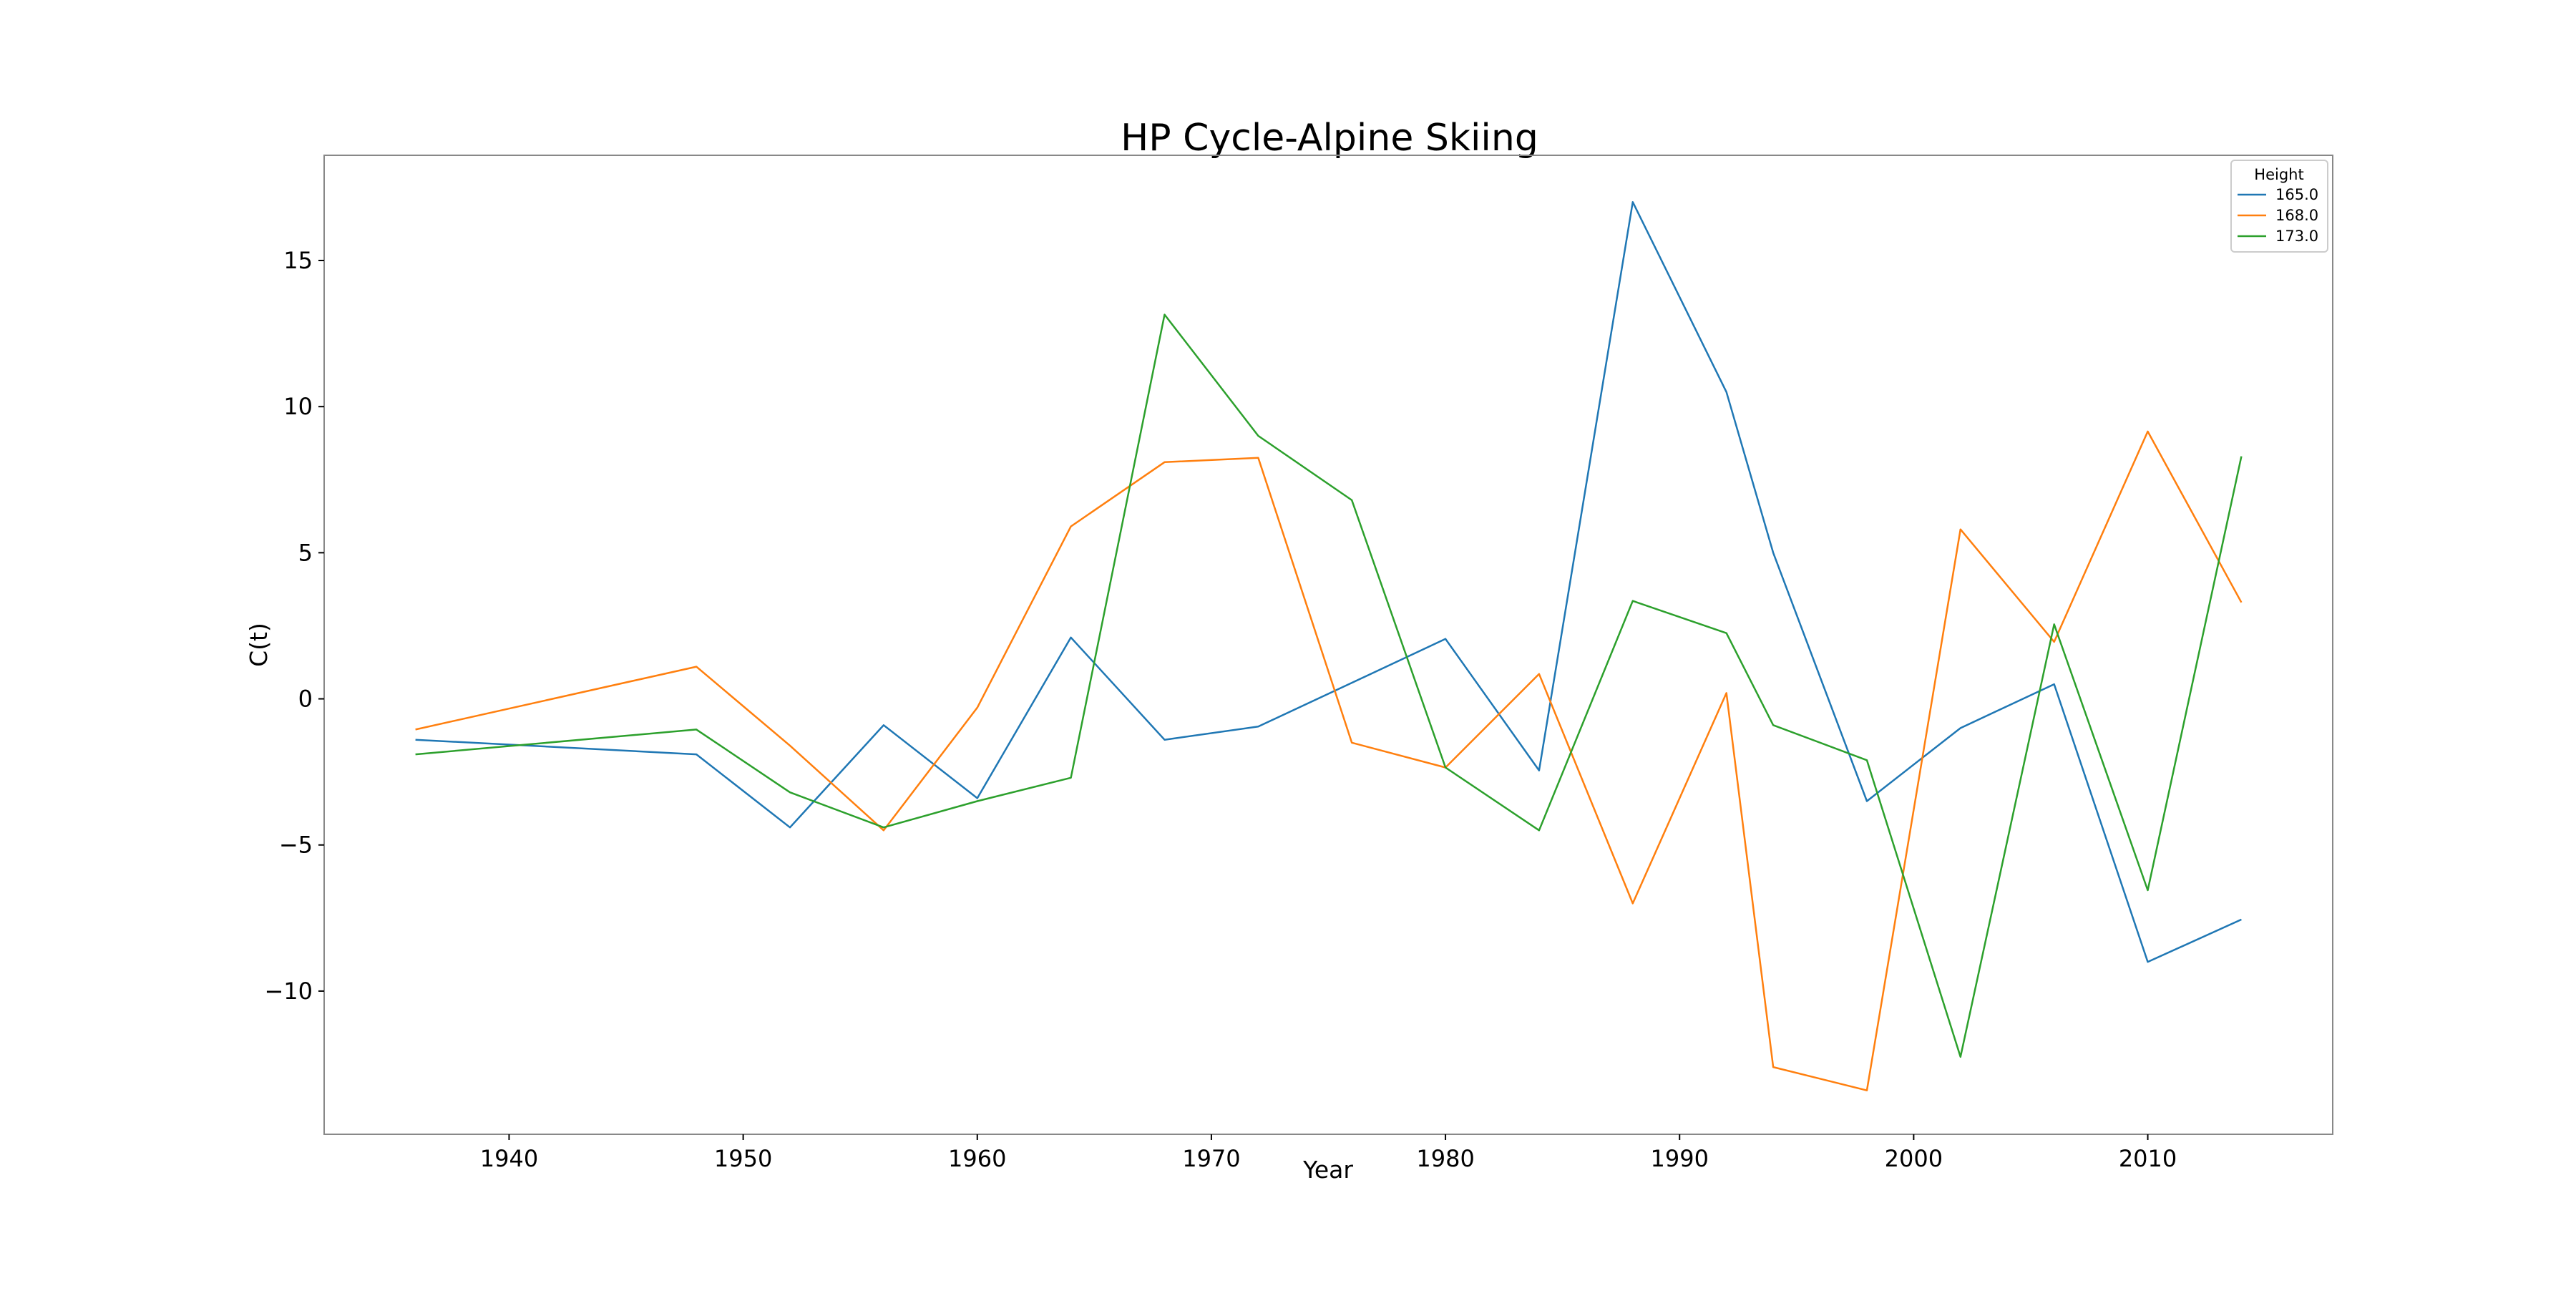 The height and width of the screenshot is (1291, 2576). Describe the element at coordinates (1328, 1153) in the screenshot. I see `x-axis-ticks: 1940 1950 1960 1970 1980 1990 2000 2010` at that location.